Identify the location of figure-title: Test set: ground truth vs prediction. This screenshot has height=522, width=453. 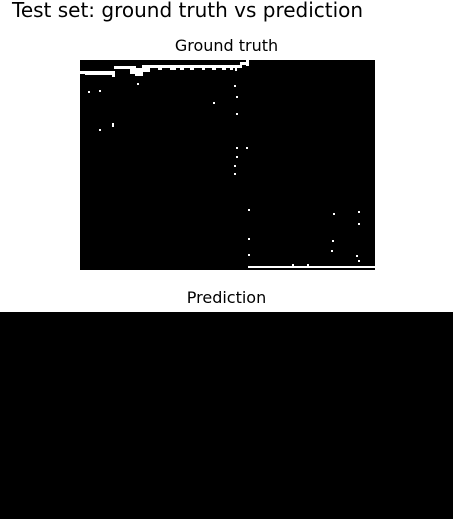
(188, 11).